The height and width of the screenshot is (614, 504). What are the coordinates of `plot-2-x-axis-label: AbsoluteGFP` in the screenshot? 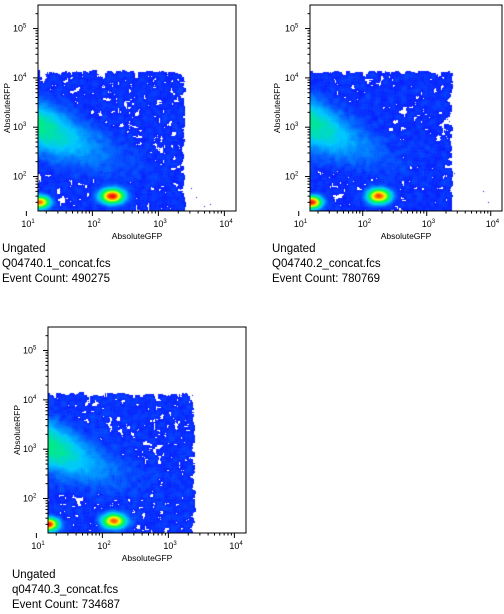 It's located at (406, 236).